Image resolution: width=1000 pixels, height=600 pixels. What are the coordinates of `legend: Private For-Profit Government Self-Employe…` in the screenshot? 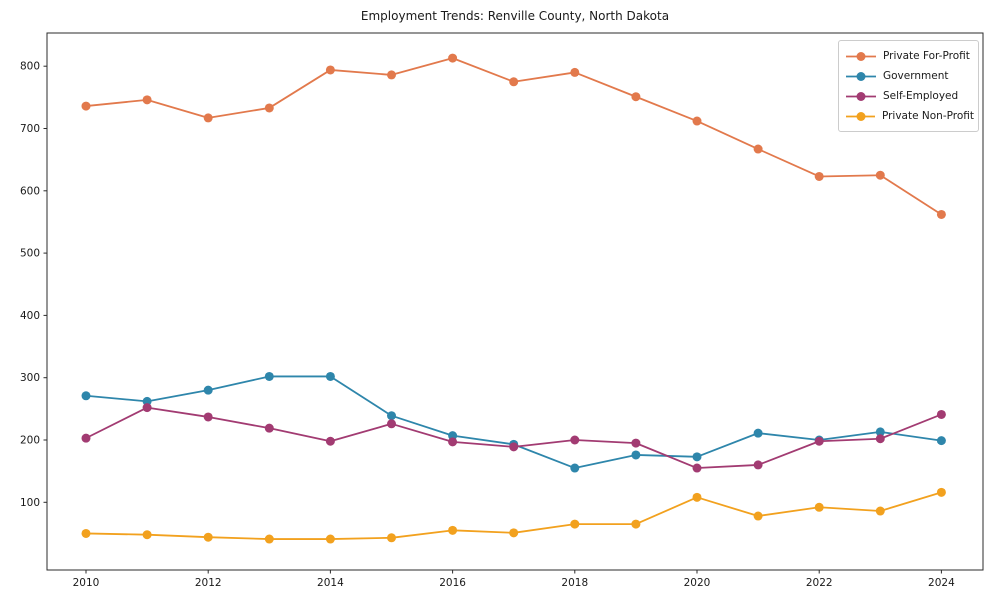 It's located at (908, 86).